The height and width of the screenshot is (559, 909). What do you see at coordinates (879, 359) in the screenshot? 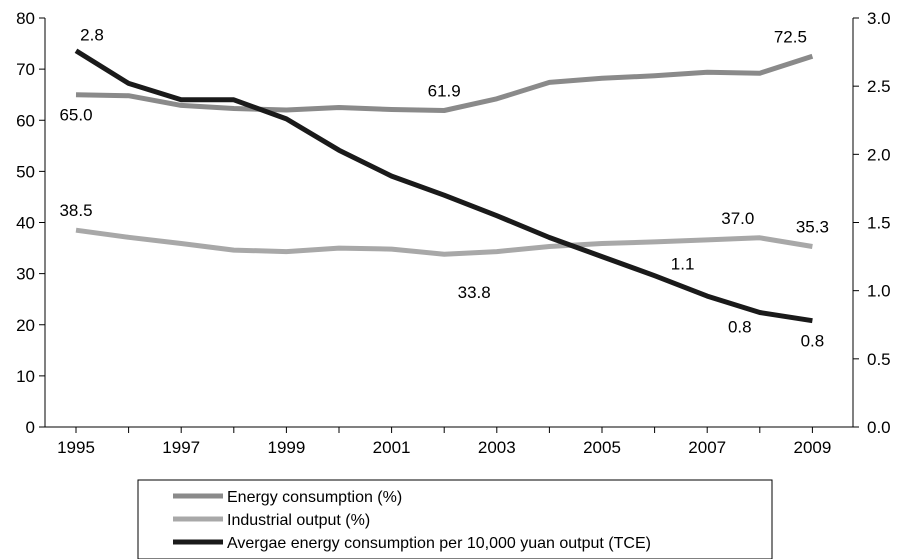
I see `right-y-tick-label: 0.5` at bounding box center [879, 359].